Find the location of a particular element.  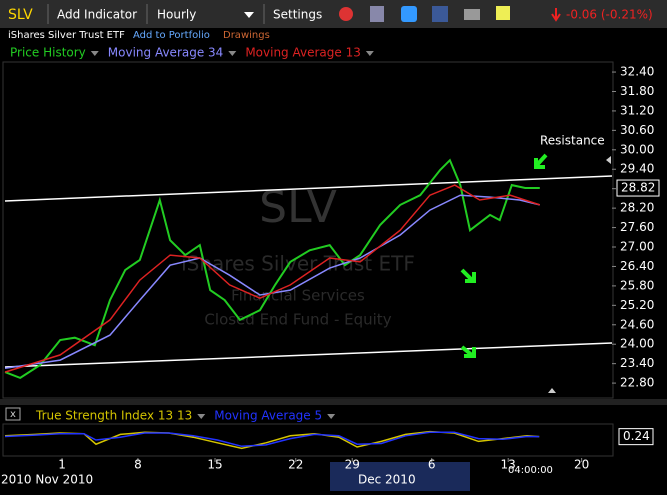

x-tick-label: 20 is located at coordinates (581, 465).